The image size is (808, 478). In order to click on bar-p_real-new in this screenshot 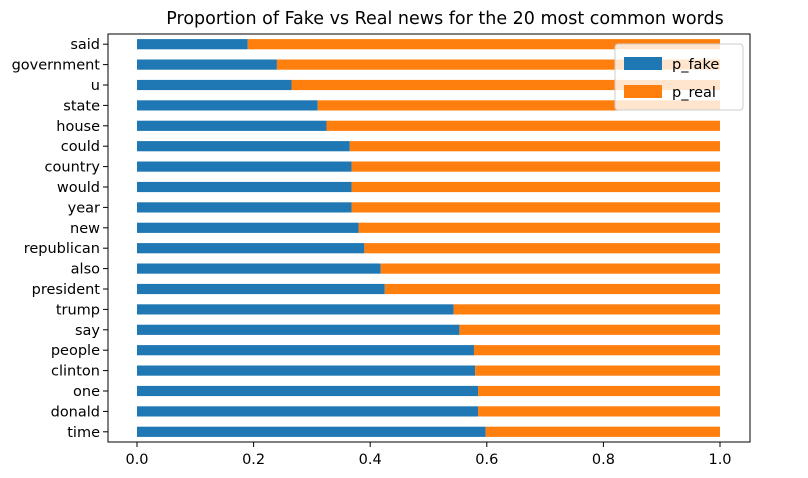, I will do `click(539, 227)`.